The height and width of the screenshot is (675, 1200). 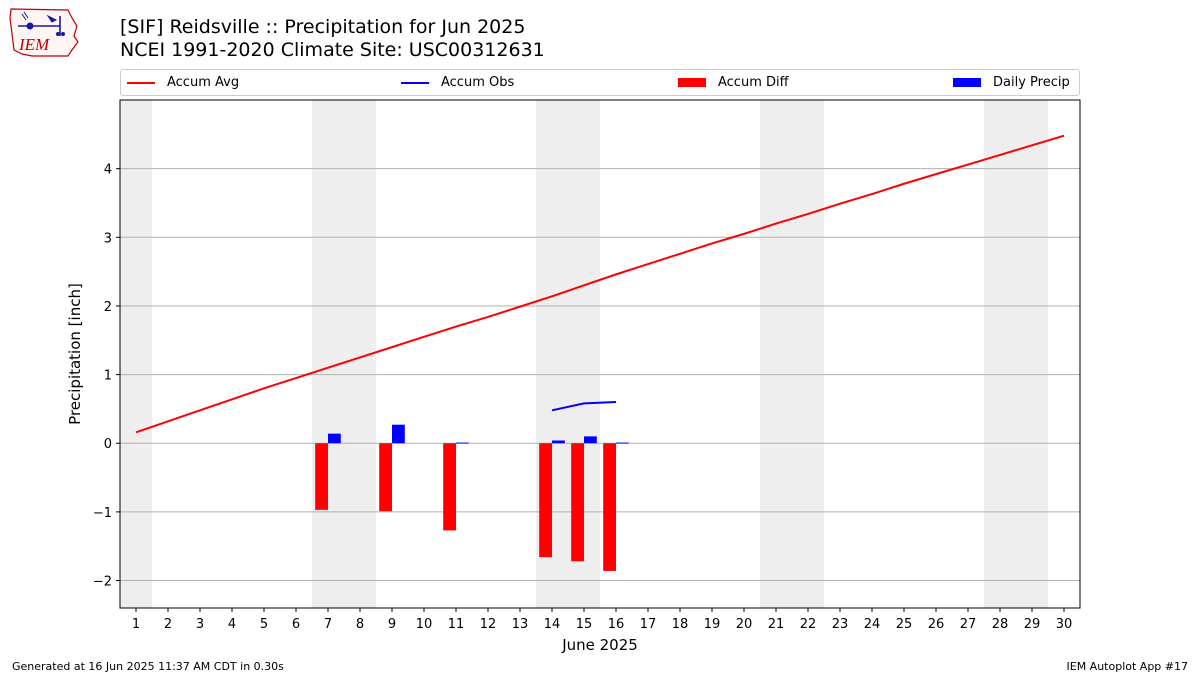 I want to click on x-tick-label: 24, so click(x=872, y=624).